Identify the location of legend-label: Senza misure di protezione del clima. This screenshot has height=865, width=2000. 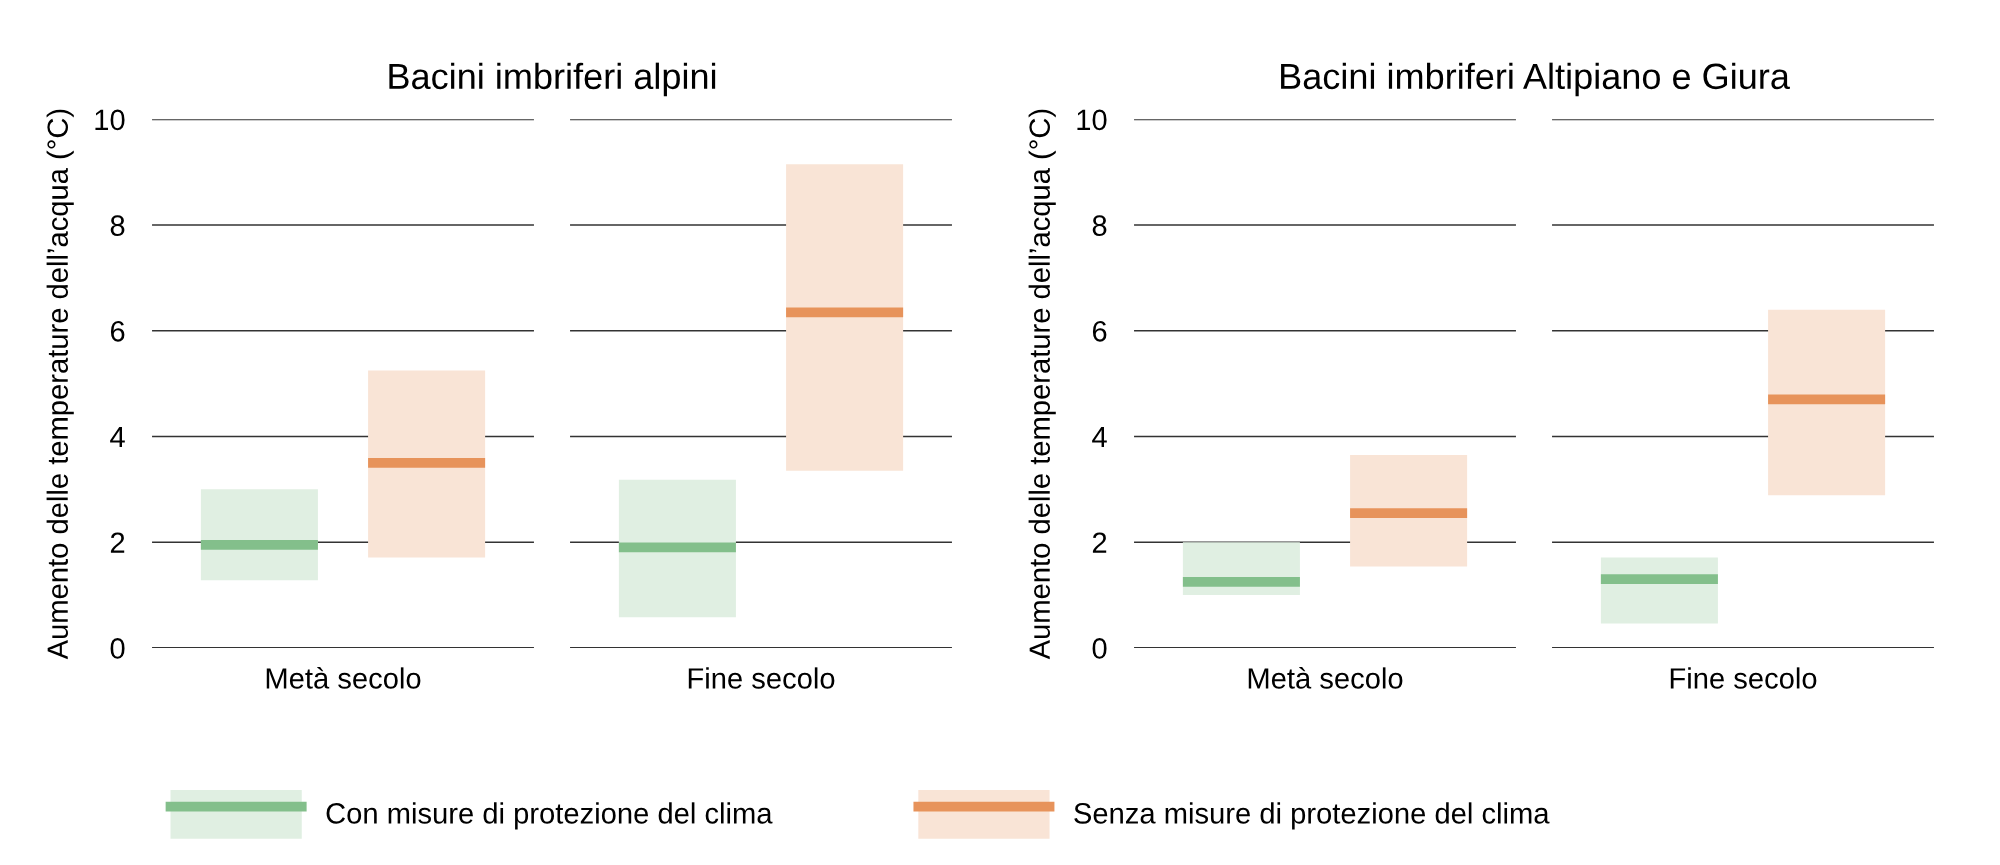
(1312, 816).